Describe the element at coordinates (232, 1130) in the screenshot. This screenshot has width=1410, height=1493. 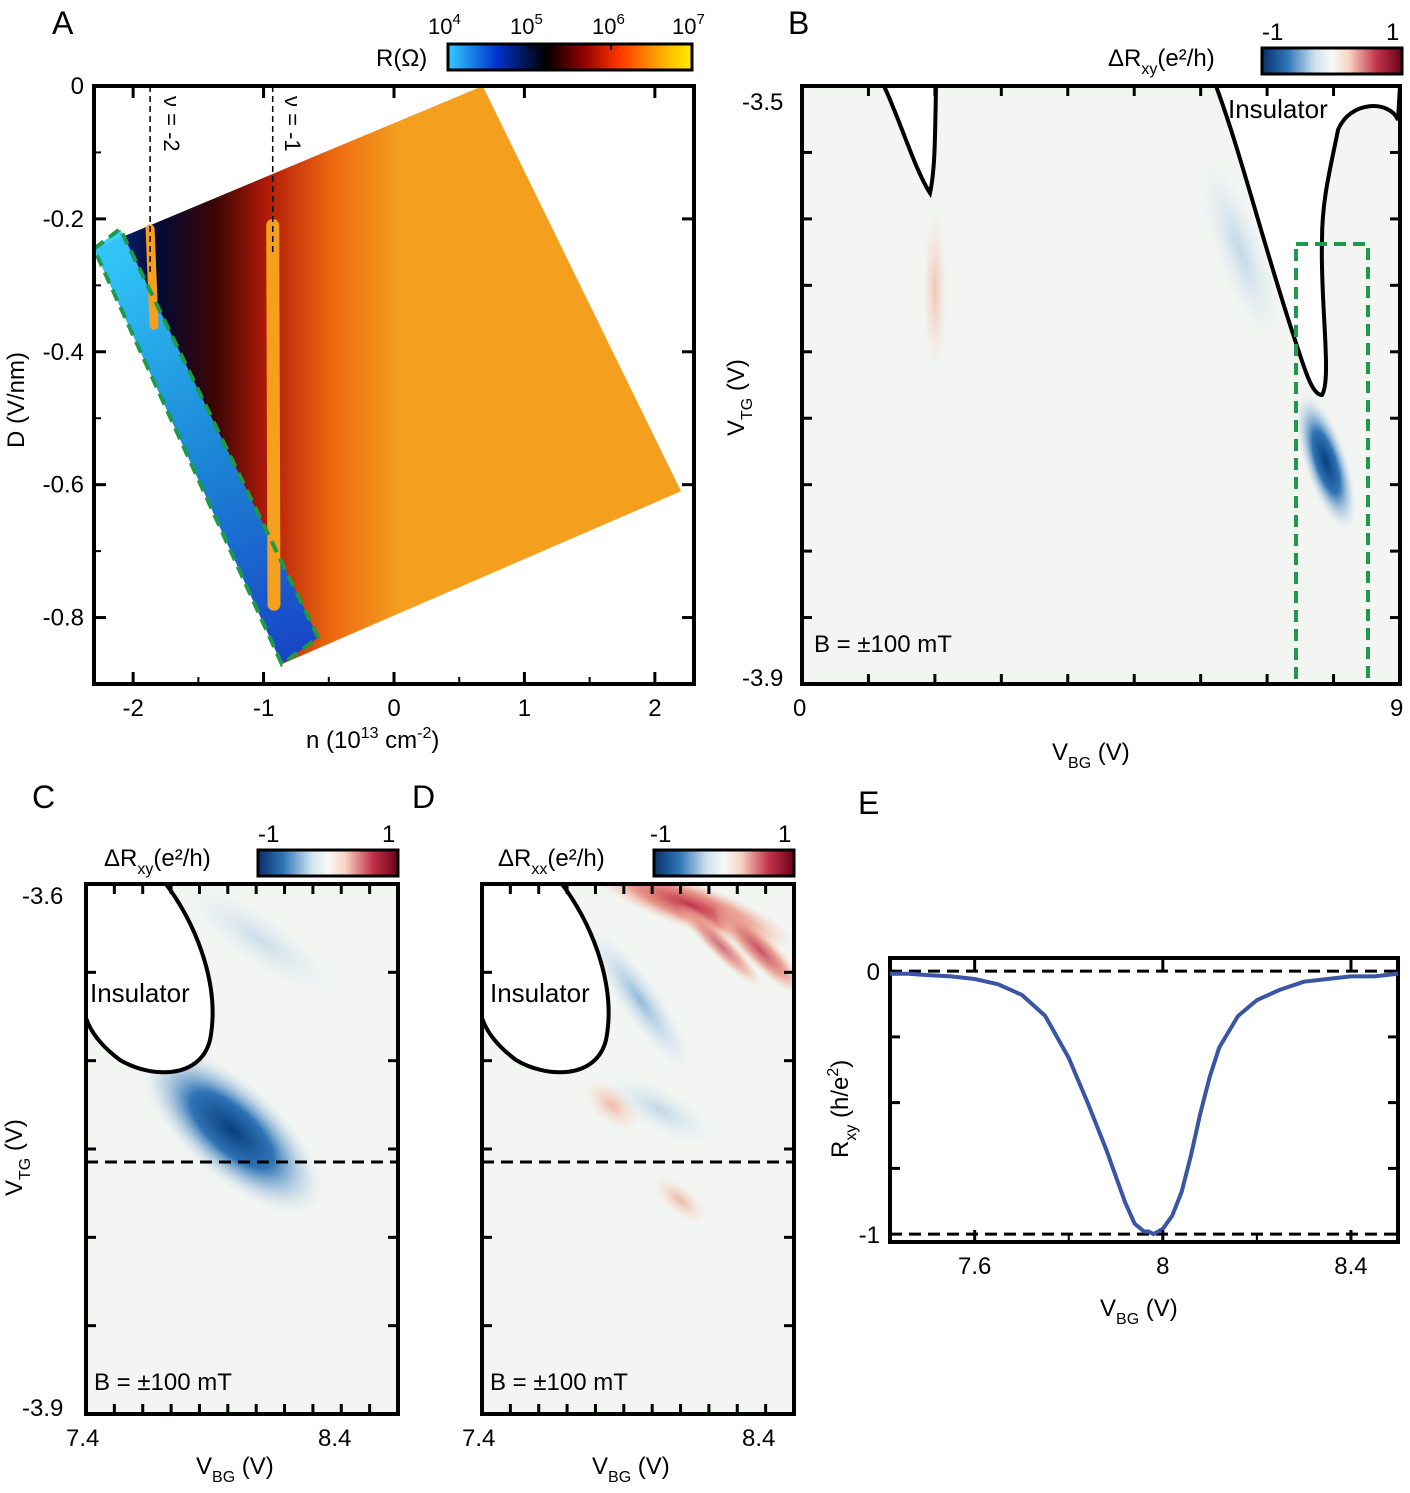
I see `panel-c-negative-lobe` at that location.